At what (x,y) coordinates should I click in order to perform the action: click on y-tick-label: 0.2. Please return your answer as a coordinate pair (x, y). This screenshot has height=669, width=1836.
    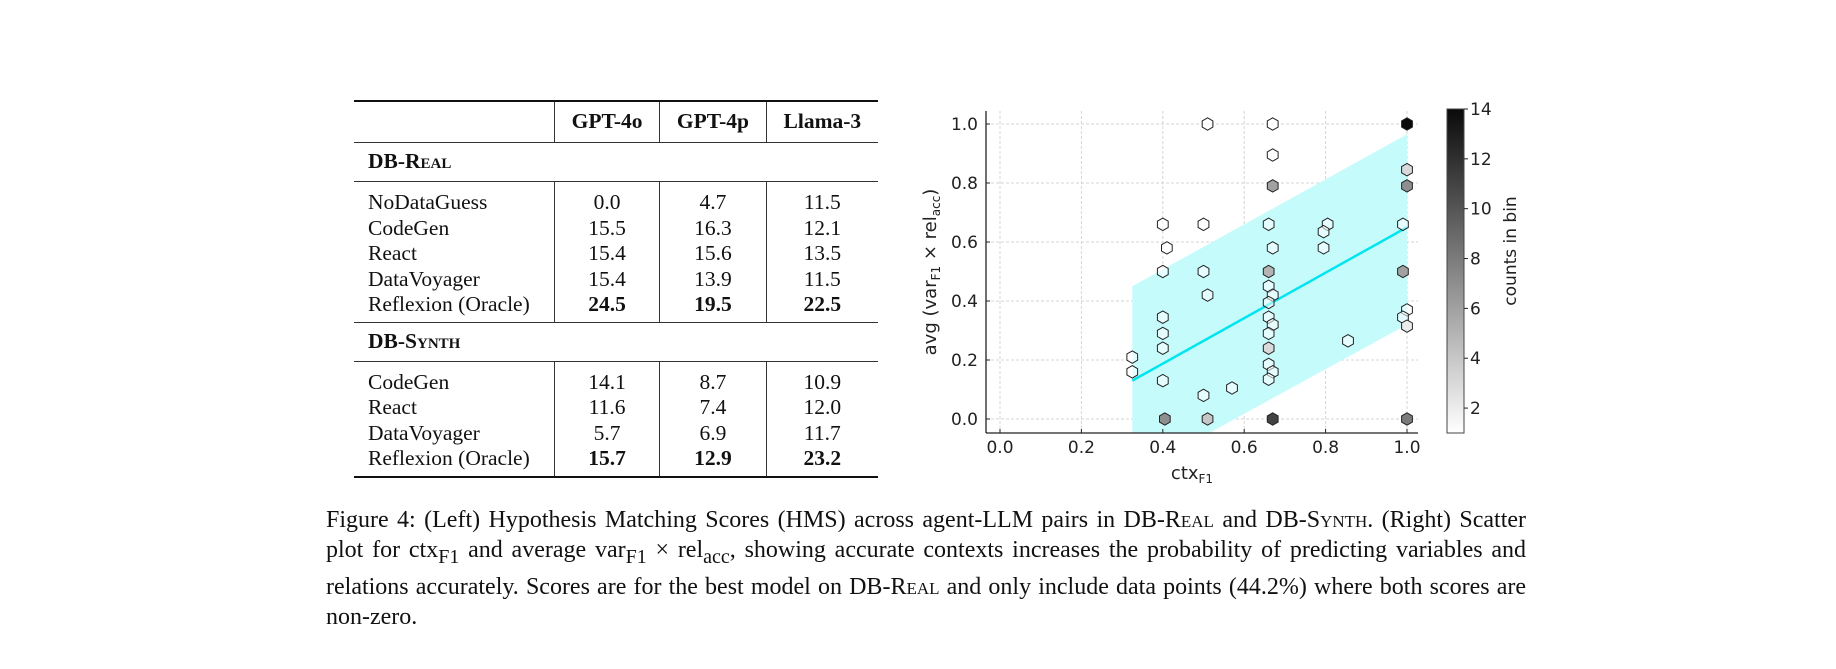
    Looking at the image, I should click on (964, 361).